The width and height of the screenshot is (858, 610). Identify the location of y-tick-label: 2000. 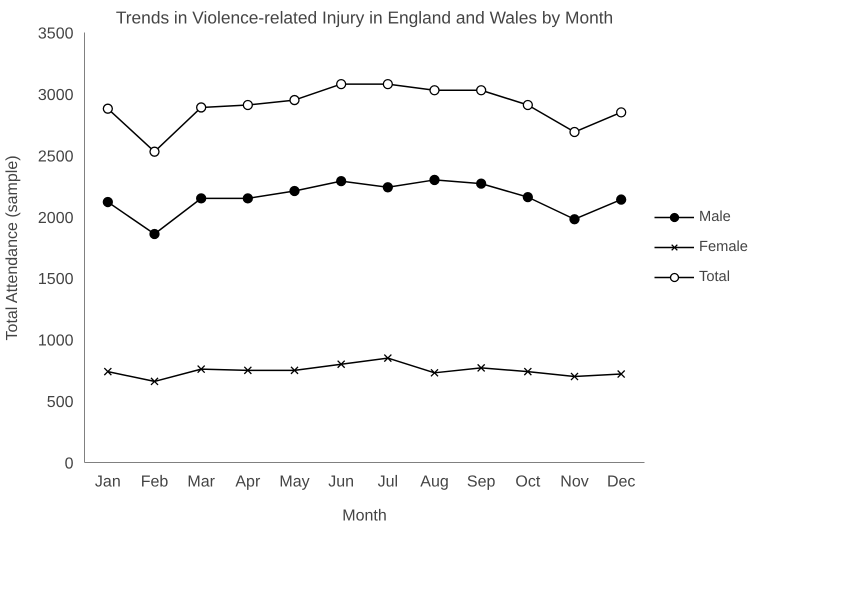
(56, 218).